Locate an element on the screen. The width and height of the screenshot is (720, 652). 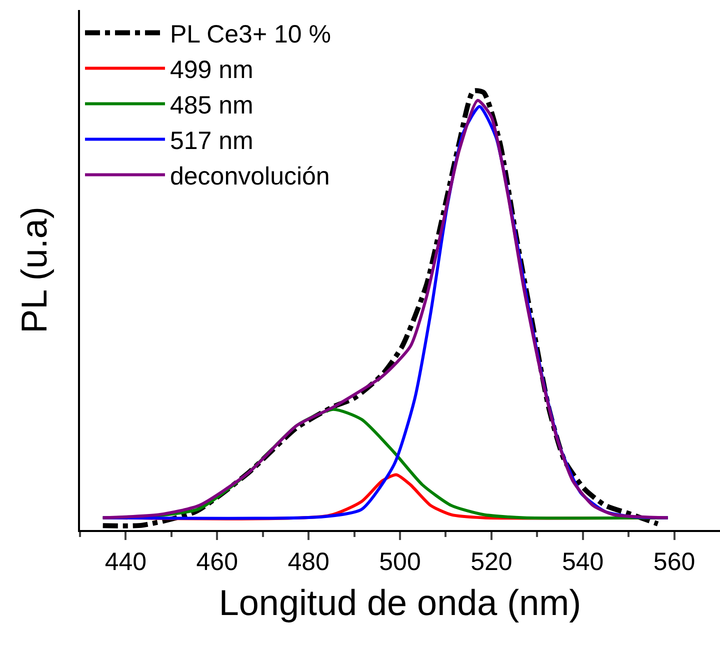
x-tick-label: 520 is located at coordinates (491, 562).